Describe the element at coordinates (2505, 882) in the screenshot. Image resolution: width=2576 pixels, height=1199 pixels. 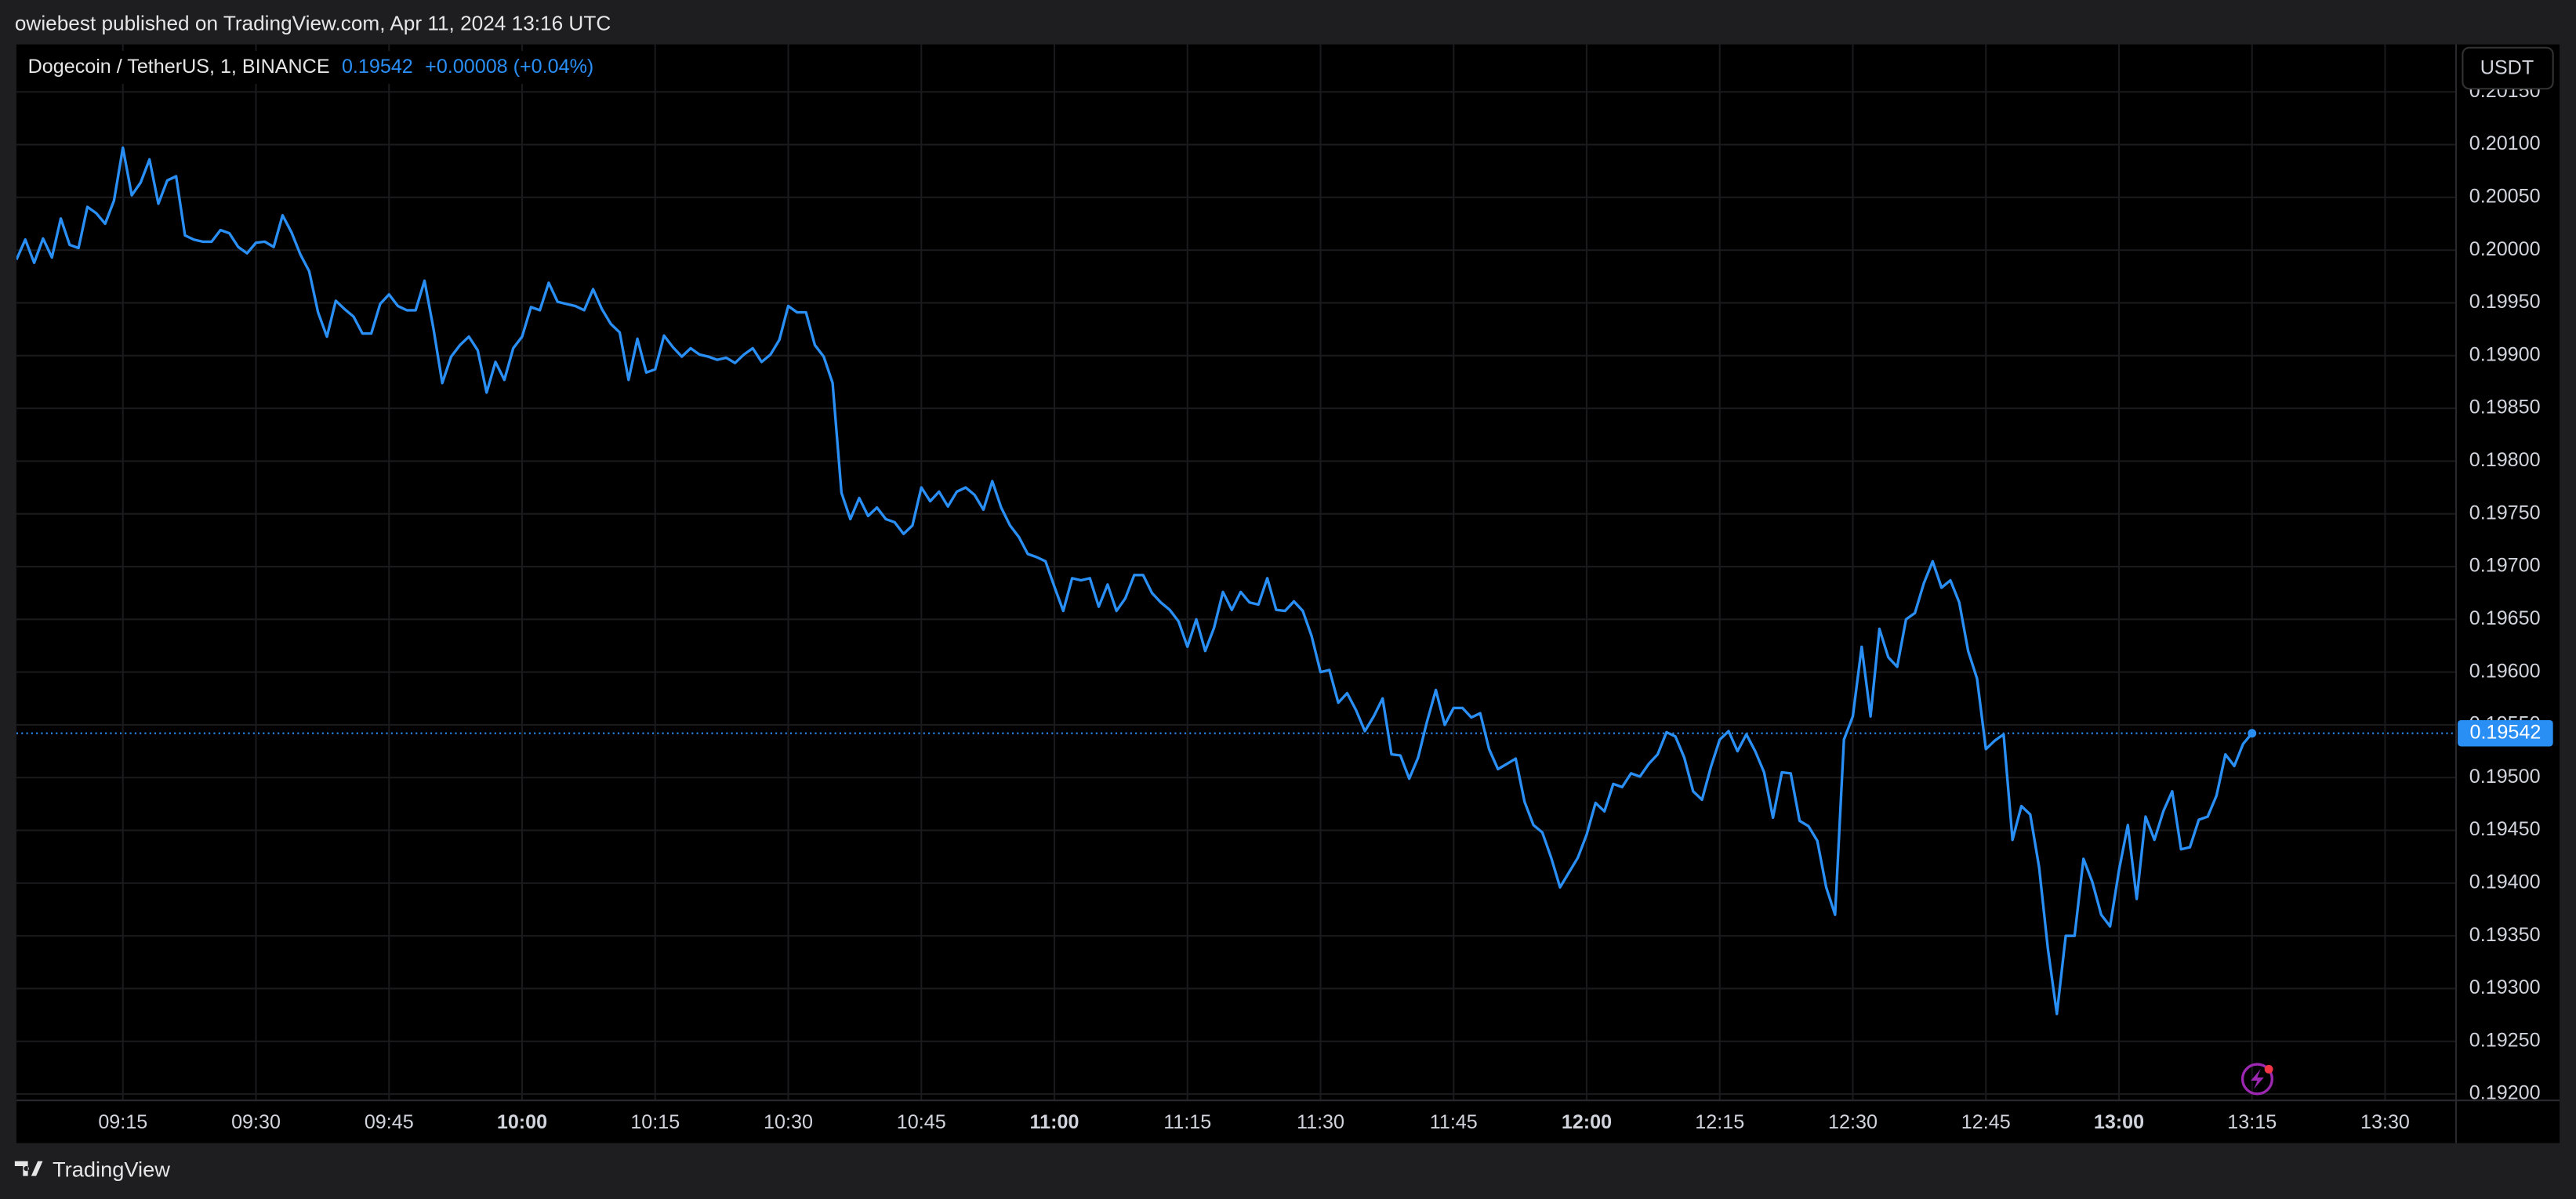
I see `y-tick-label: 0.19400` at that location.